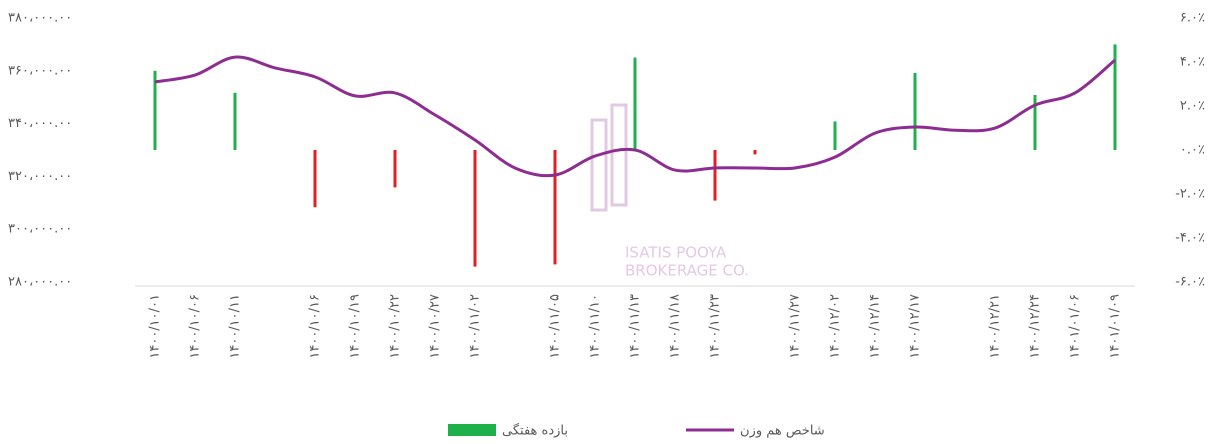  Describe the element at coordinates (595, 326) in the screenshot. I see `x-tick-label: ۱۴۰۰/۱۱/۱۰` at that location.